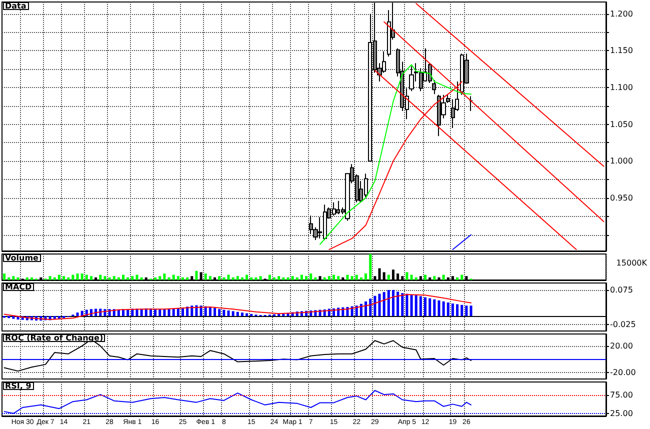  I want to click on chart-title: Volume, so click(22, 258).